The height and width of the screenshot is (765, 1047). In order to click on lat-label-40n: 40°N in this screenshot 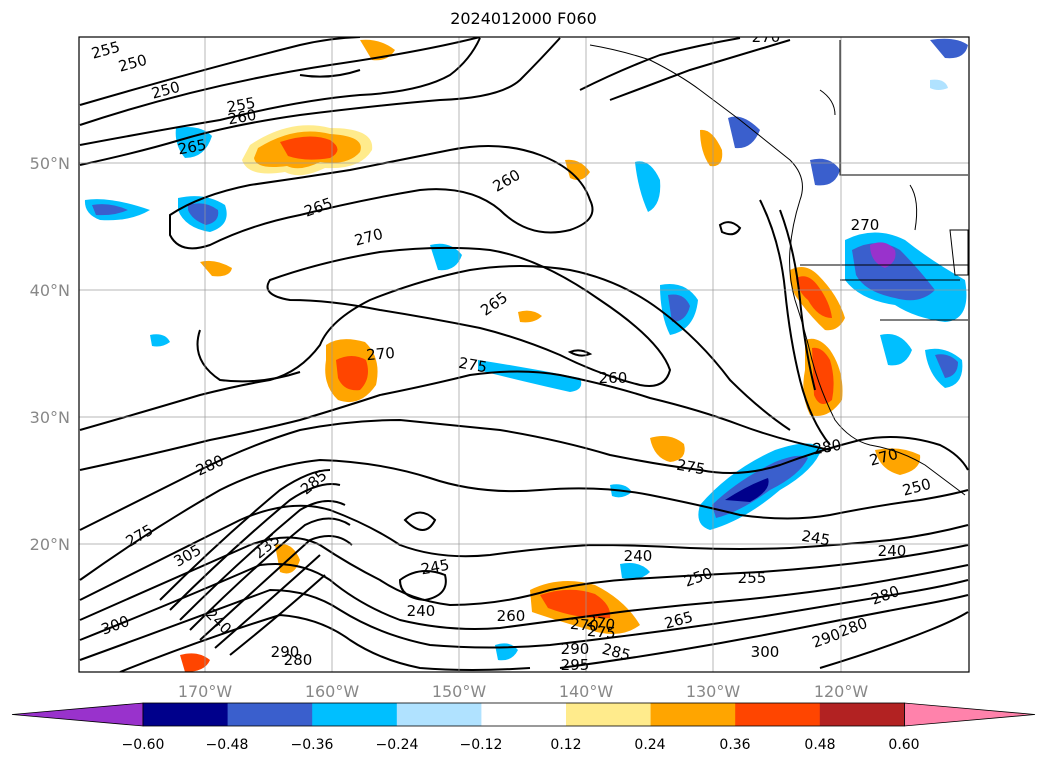, I will do `click(50, 290)`.